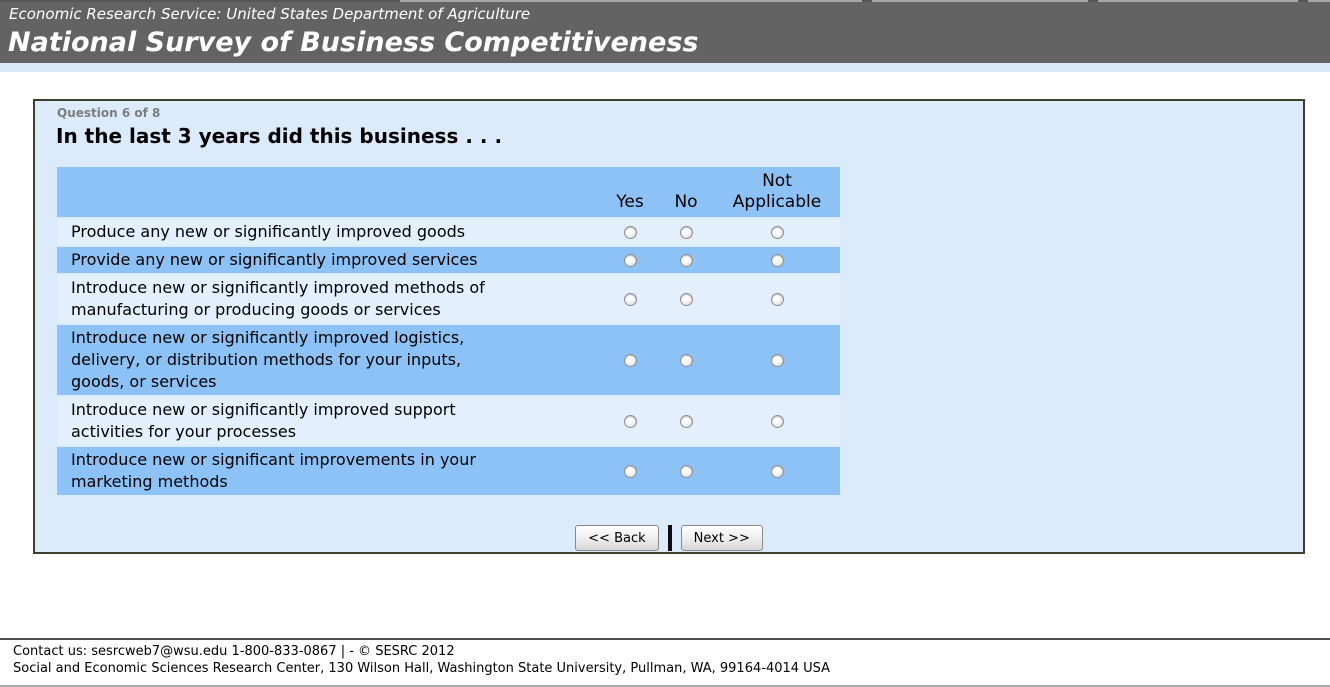  I want to click on radio-row1-not-applicable, so click(777, 260).